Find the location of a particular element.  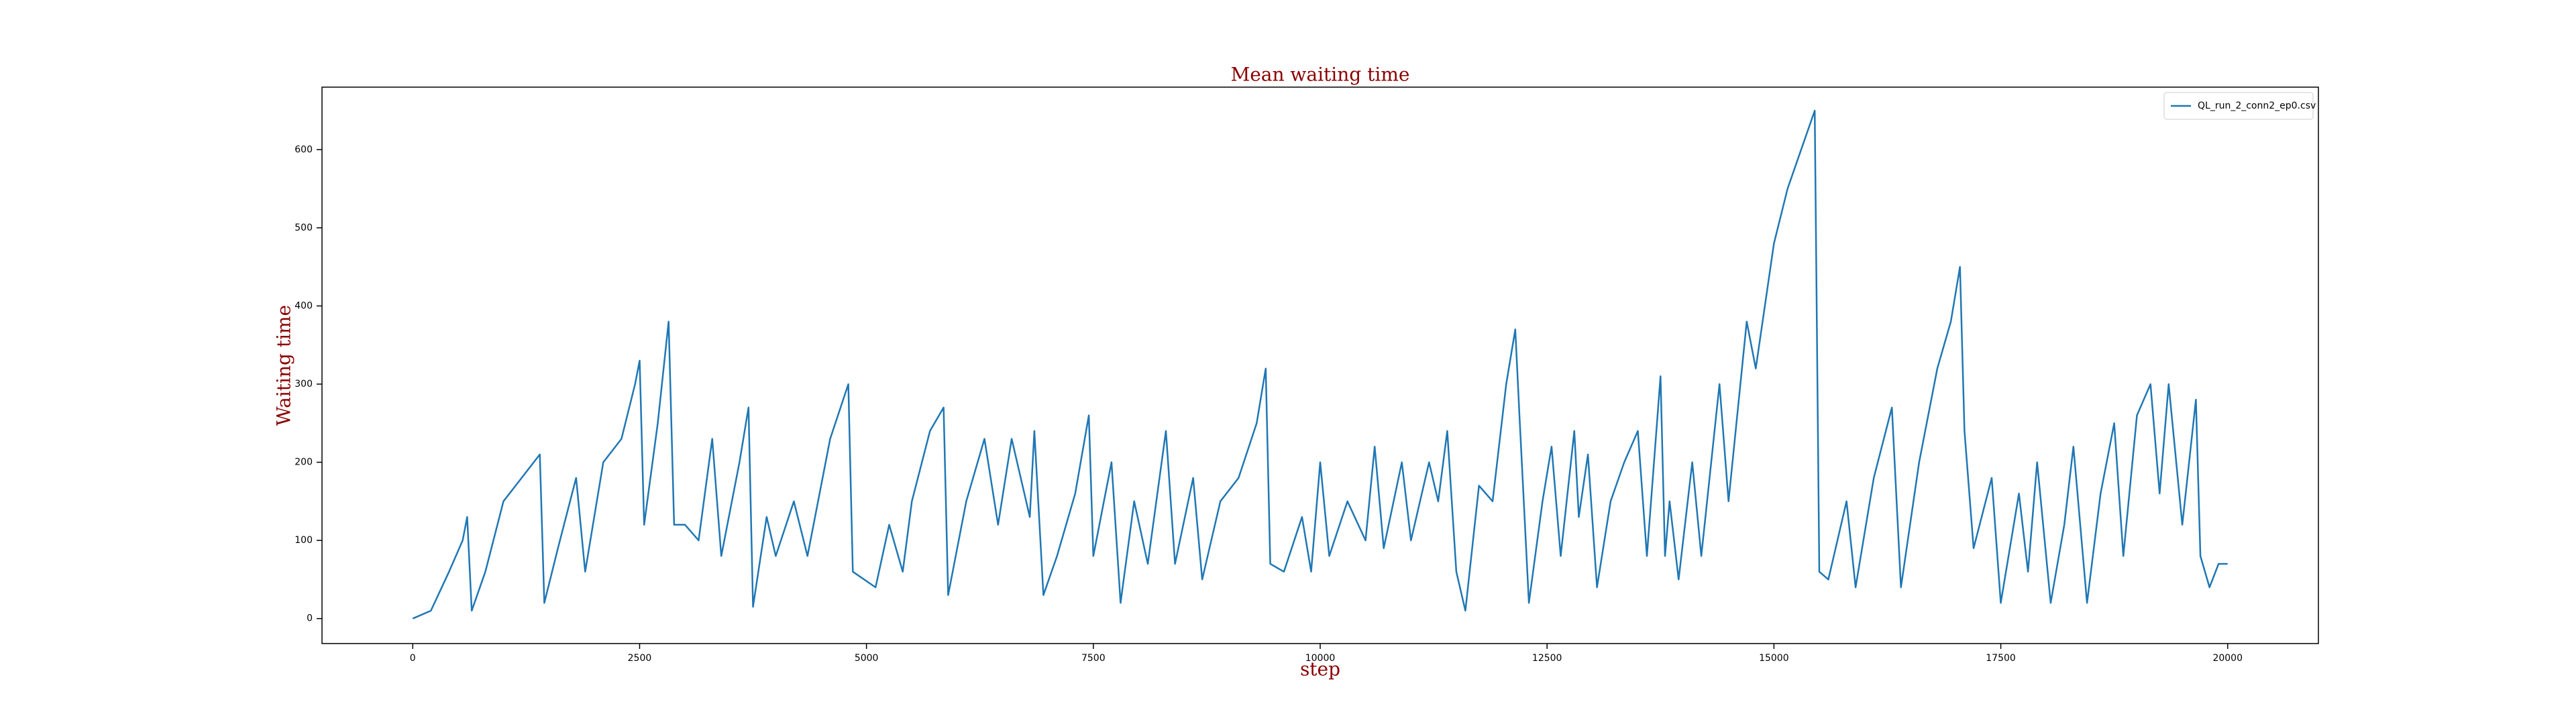

x-tick-label: 0 is located at coordinates (413, 658).